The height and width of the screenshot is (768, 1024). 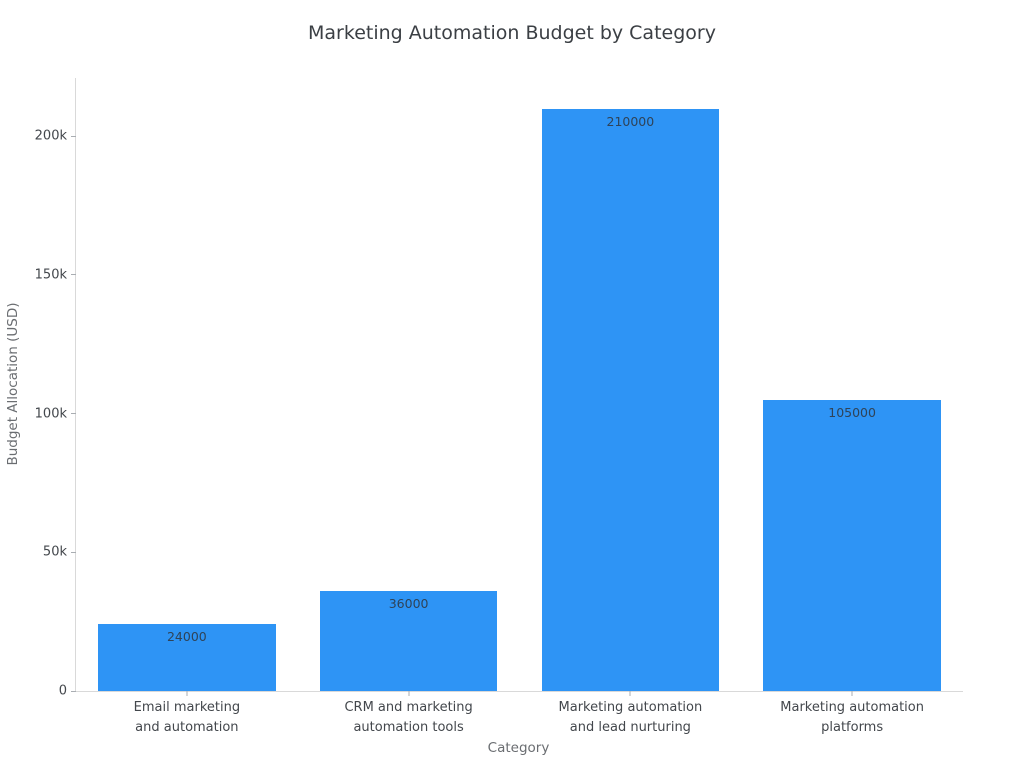 What do you see at coordinates (50, 414) in the screenshot?
I see `y-tick-label: 100k` at bounding box center [50, 414].